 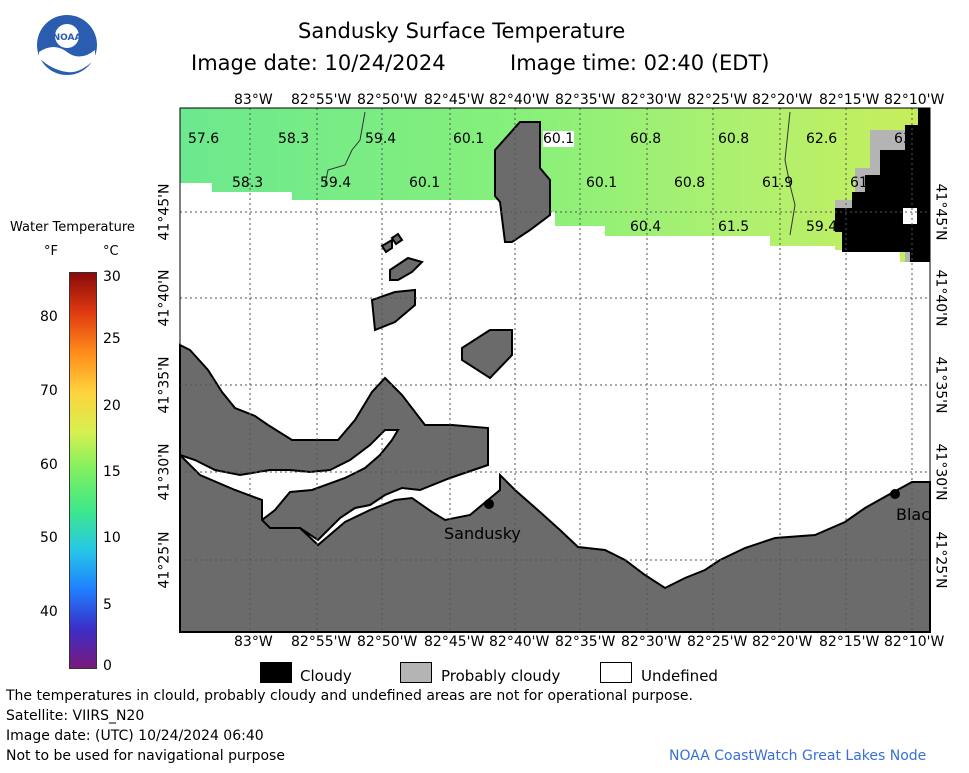 I want to click on lon-label-top: 82°25'W, so click(x=717, y=100).